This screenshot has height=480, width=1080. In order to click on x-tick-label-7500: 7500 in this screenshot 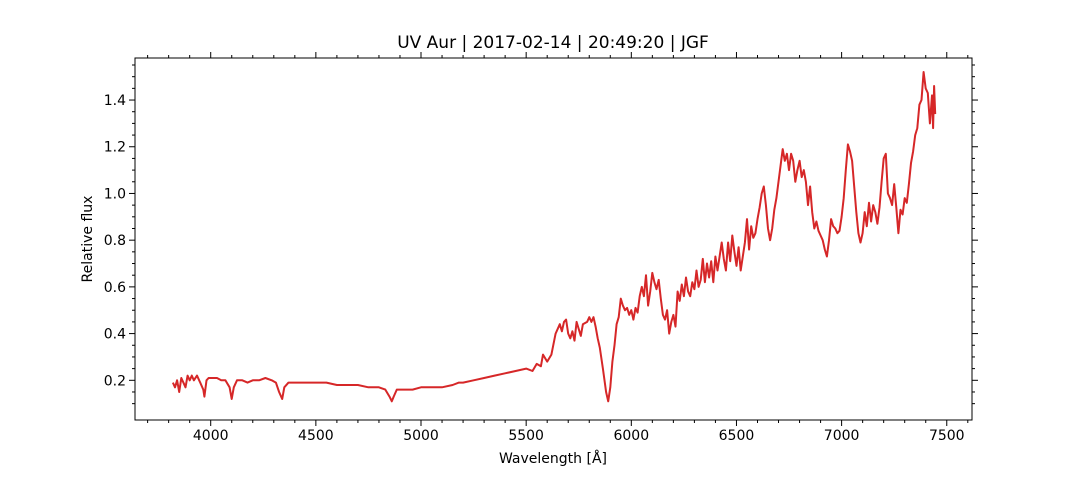, I will do `click(947, 436)`.